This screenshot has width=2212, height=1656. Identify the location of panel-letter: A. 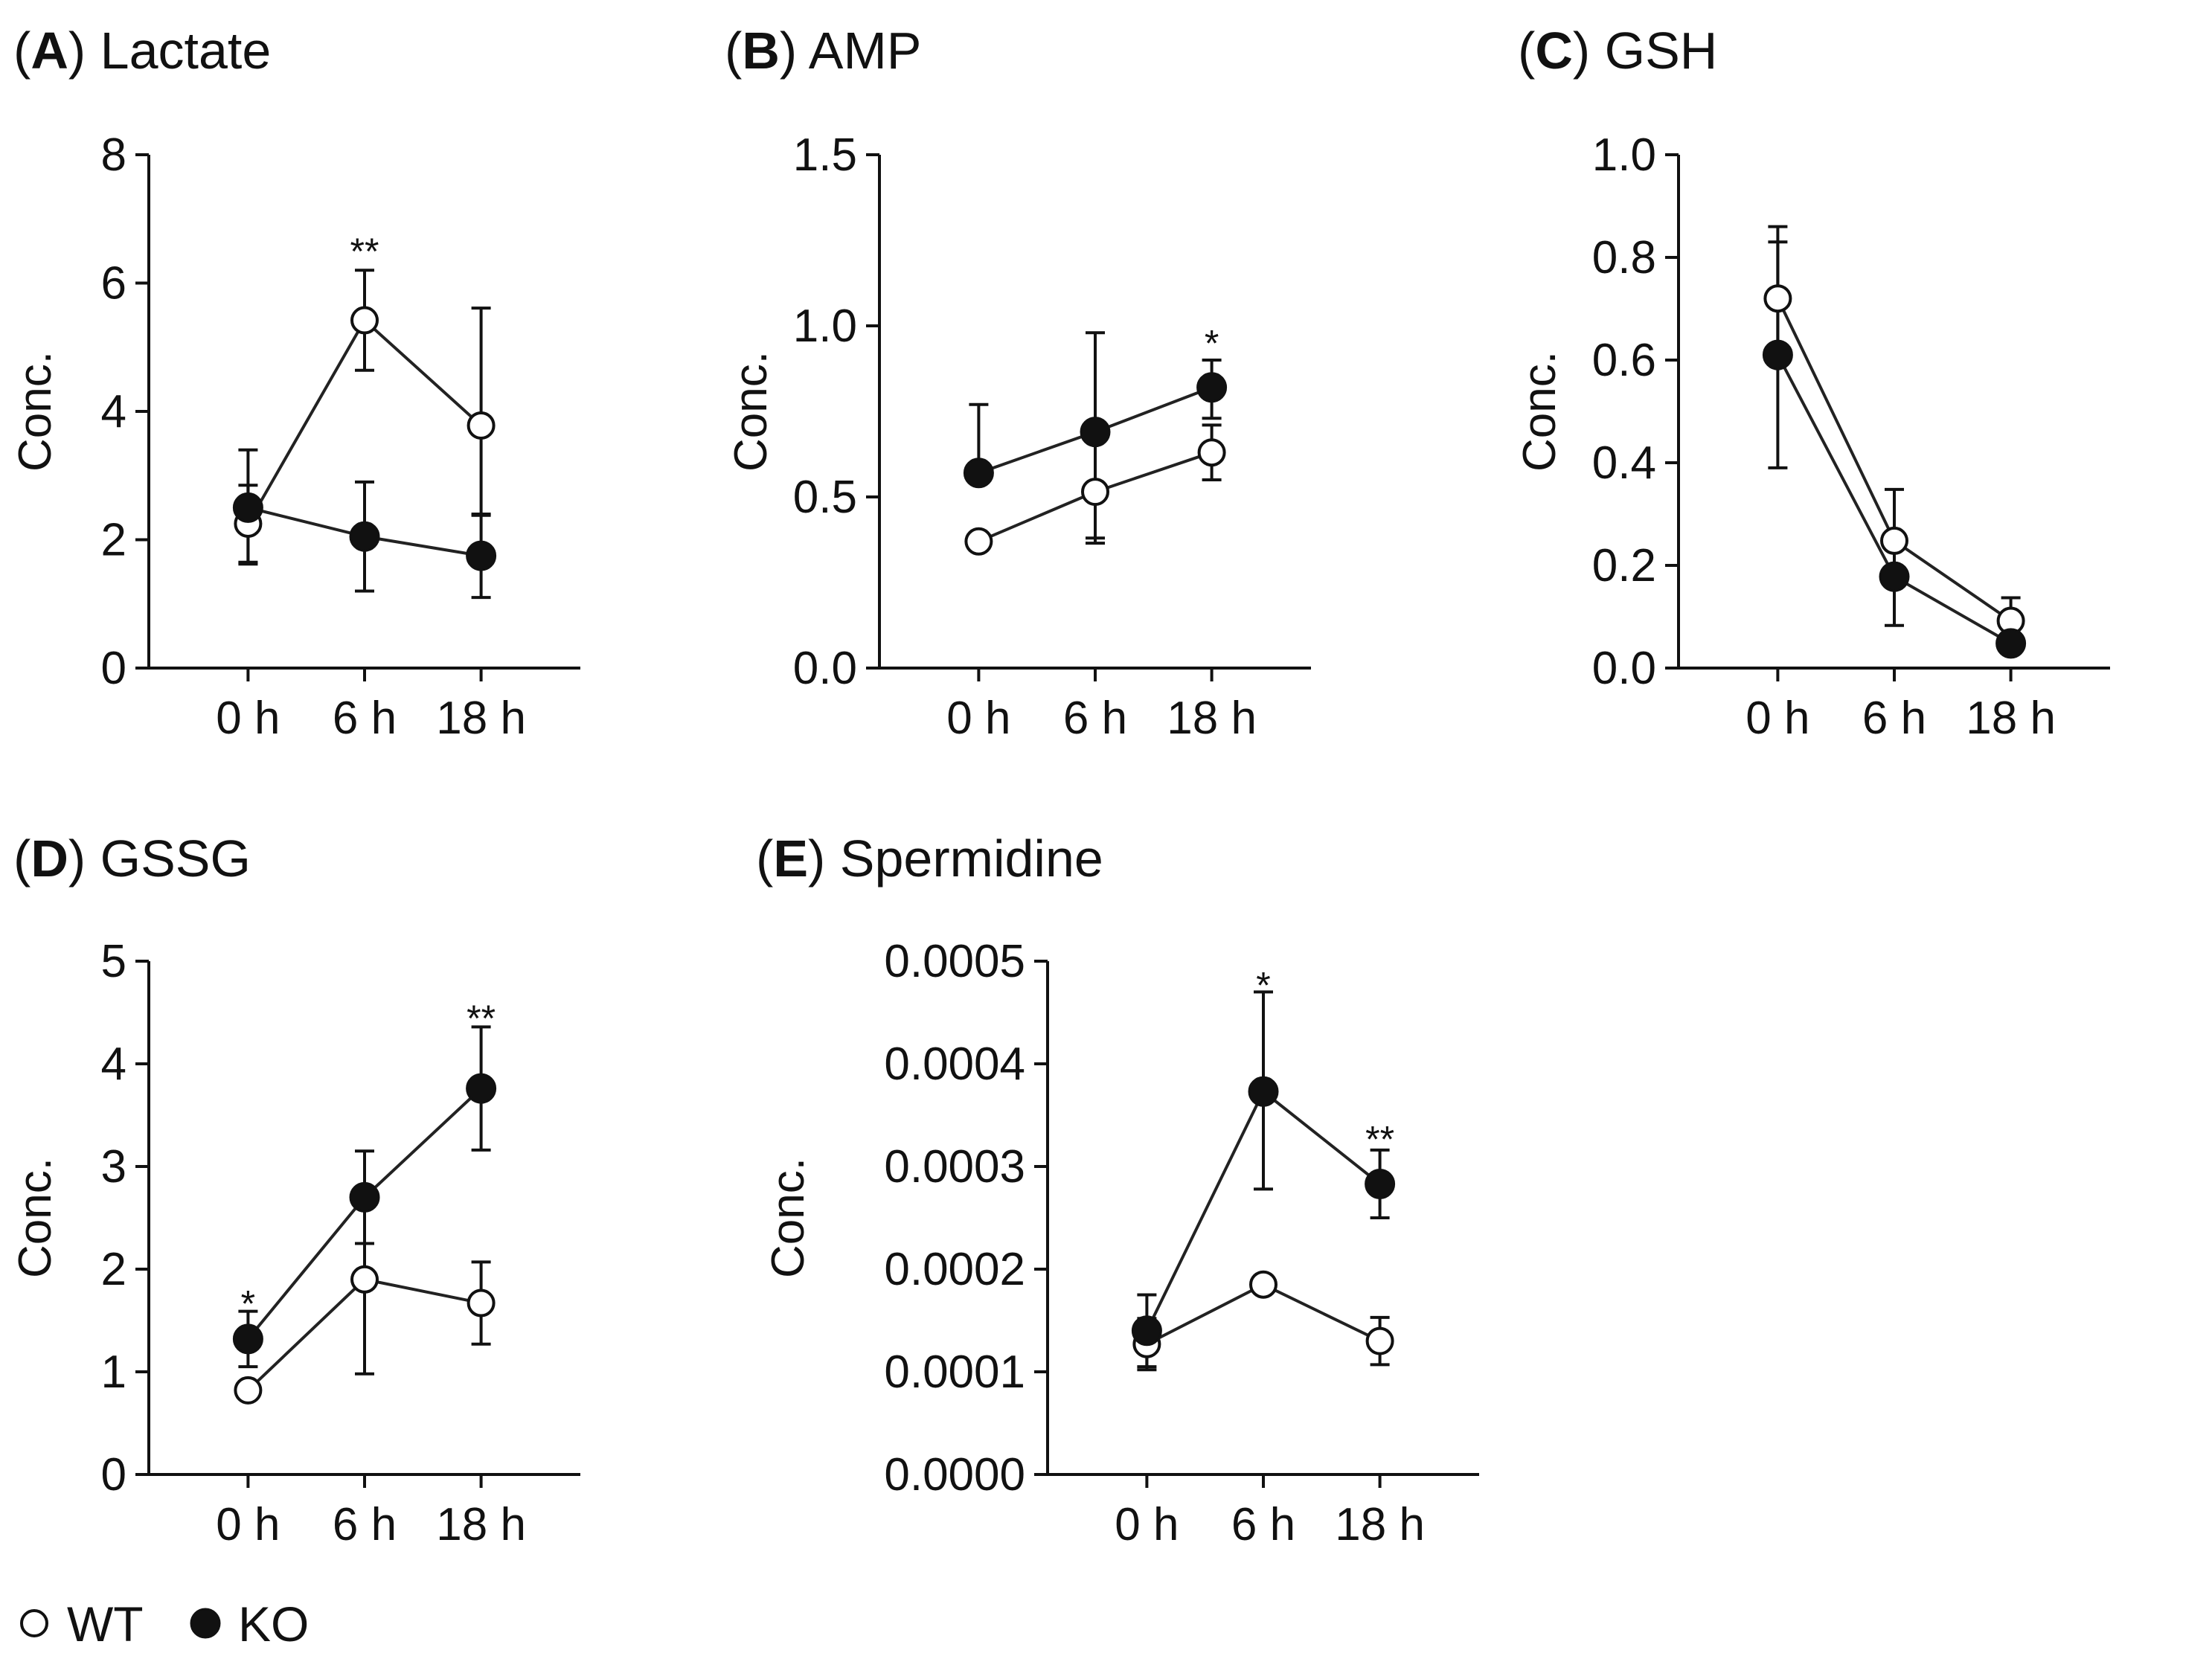
(49, 51).